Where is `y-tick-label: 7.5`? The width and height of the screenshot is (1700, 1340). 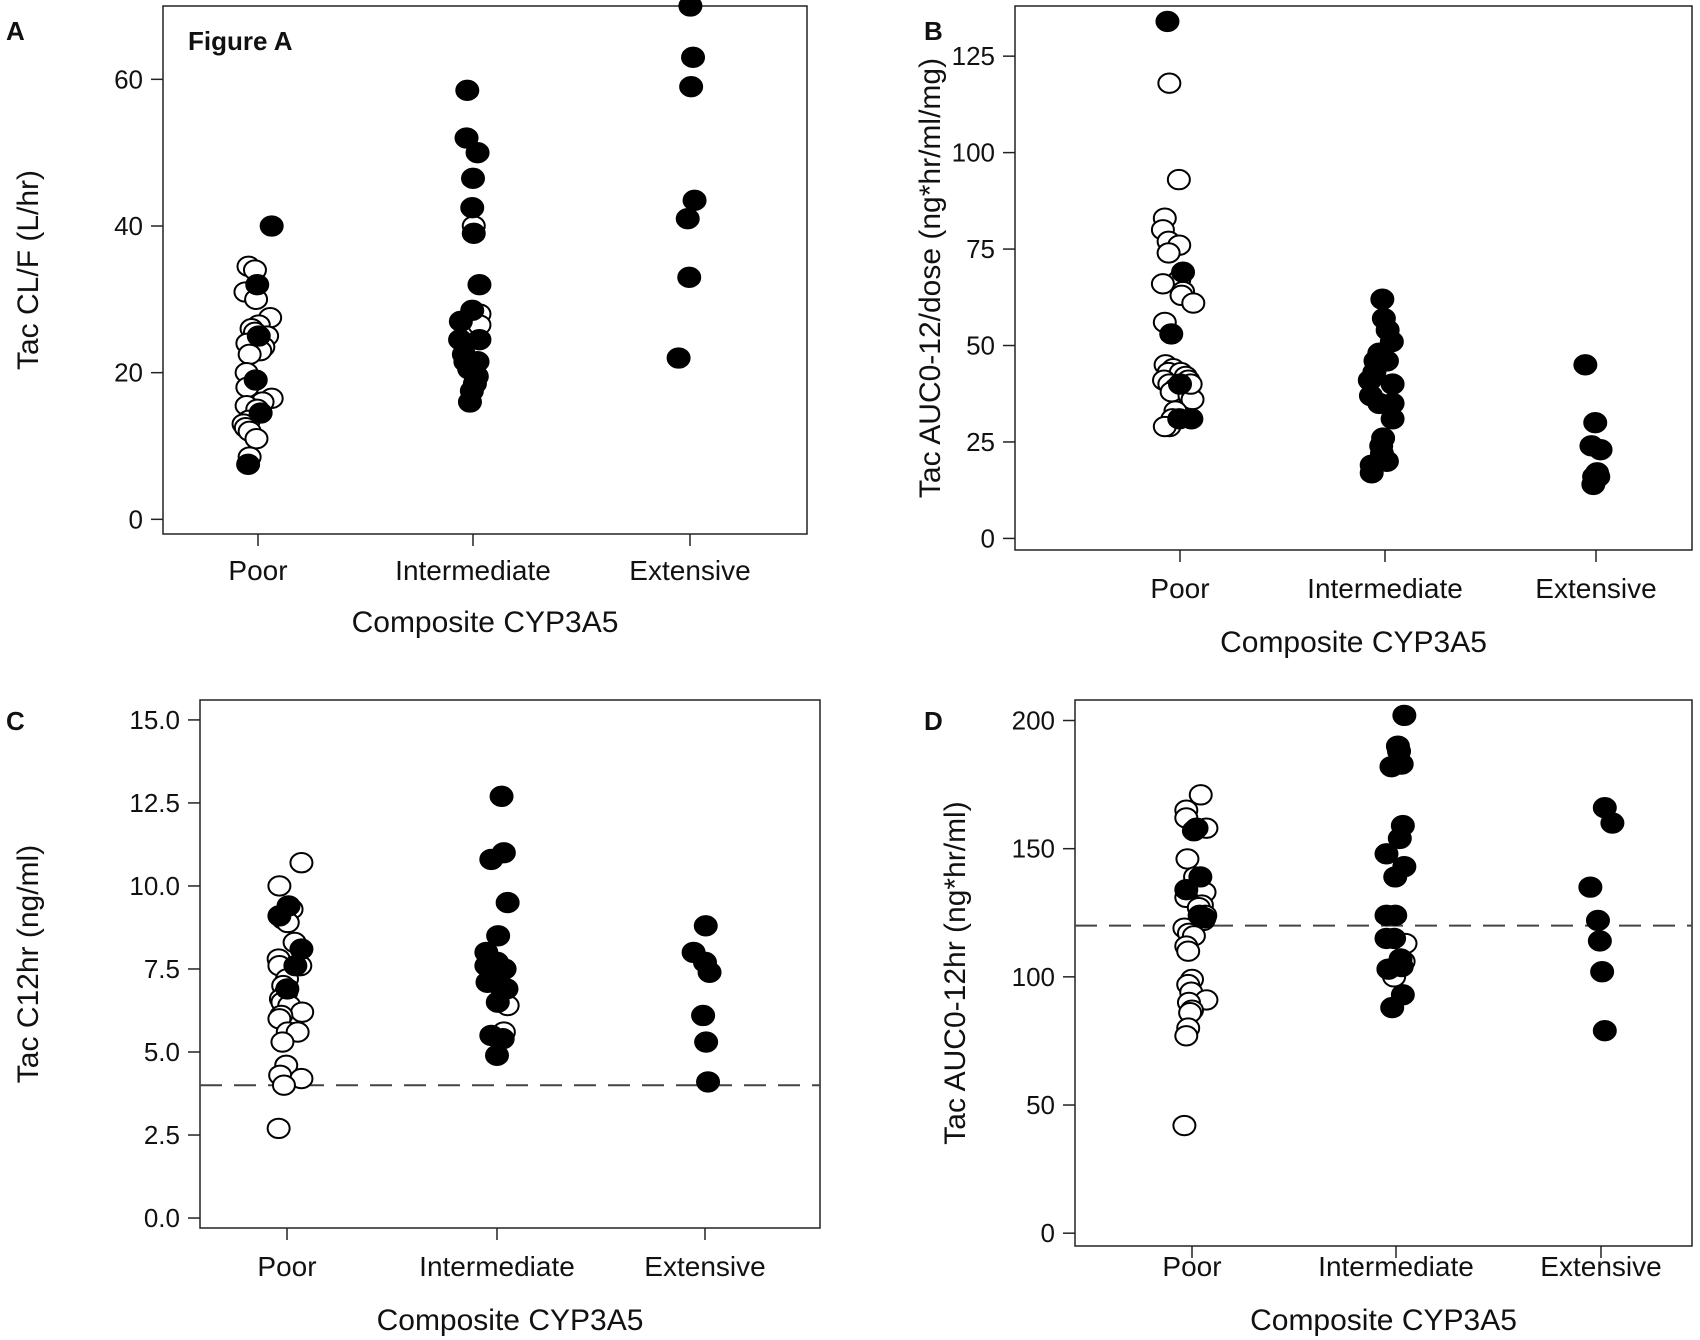 y-tick-label: 7.5 is located at coordinates (162, 969).